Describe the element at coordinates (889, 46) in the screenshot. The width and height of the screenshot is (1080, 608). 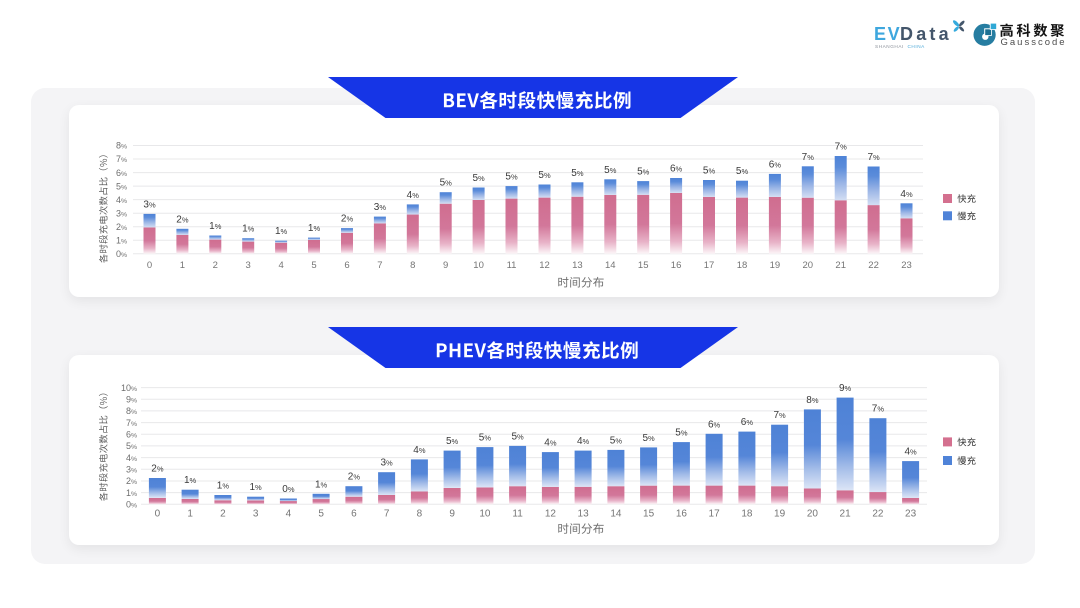
I see `svg-text: SHANGHAI` at that location.